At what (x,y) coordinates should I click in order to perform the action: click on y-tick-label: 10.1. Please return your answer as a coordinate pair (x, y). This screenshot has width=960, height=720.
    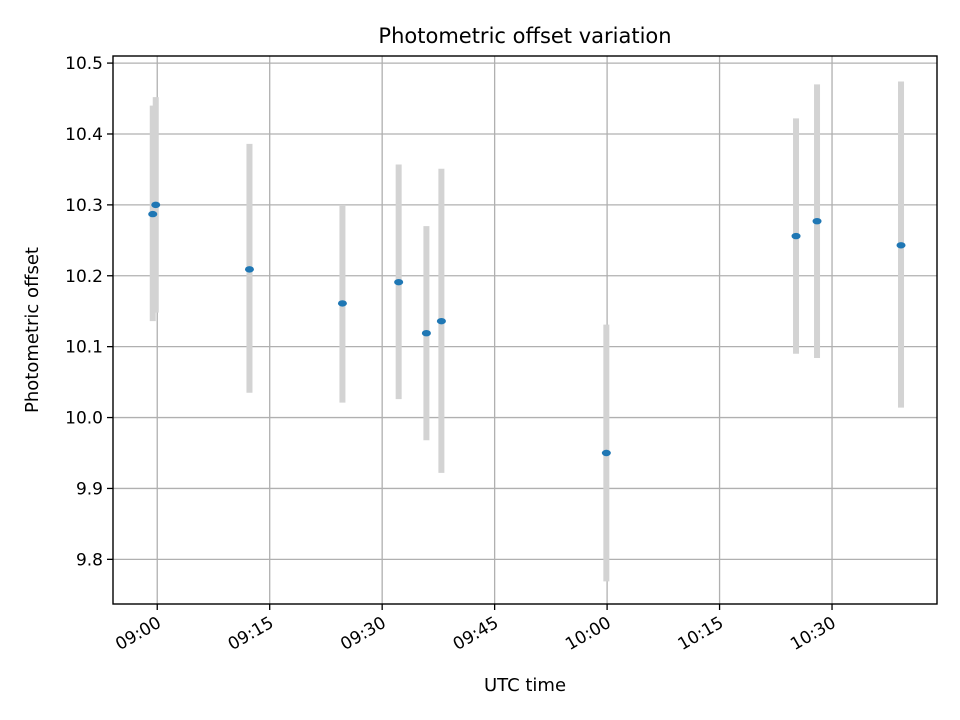
    Looking at the image, I should click on (84, 348).